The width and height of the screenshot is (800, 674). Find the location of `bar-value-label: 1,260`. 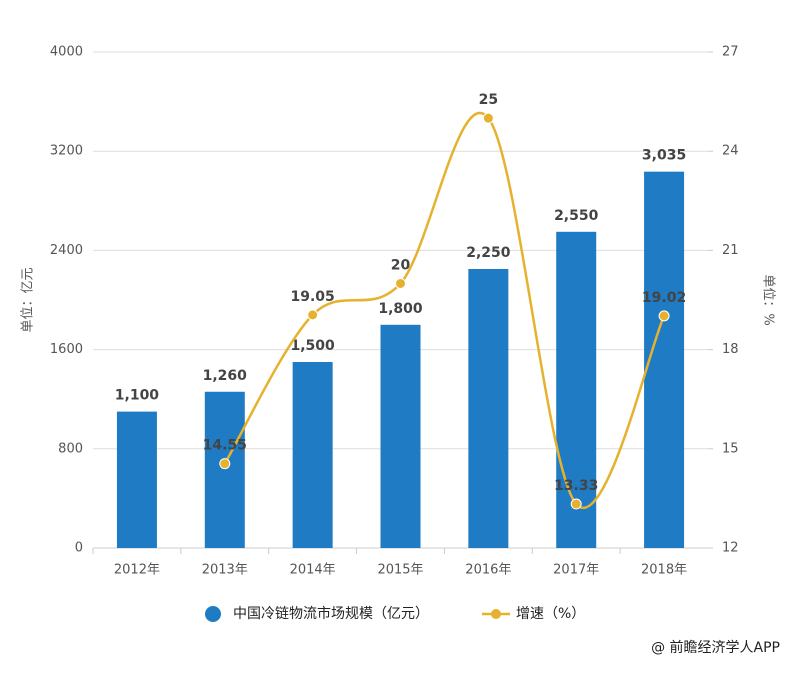

bar-value-label: 1,260 is located at coordinates (225, 376).